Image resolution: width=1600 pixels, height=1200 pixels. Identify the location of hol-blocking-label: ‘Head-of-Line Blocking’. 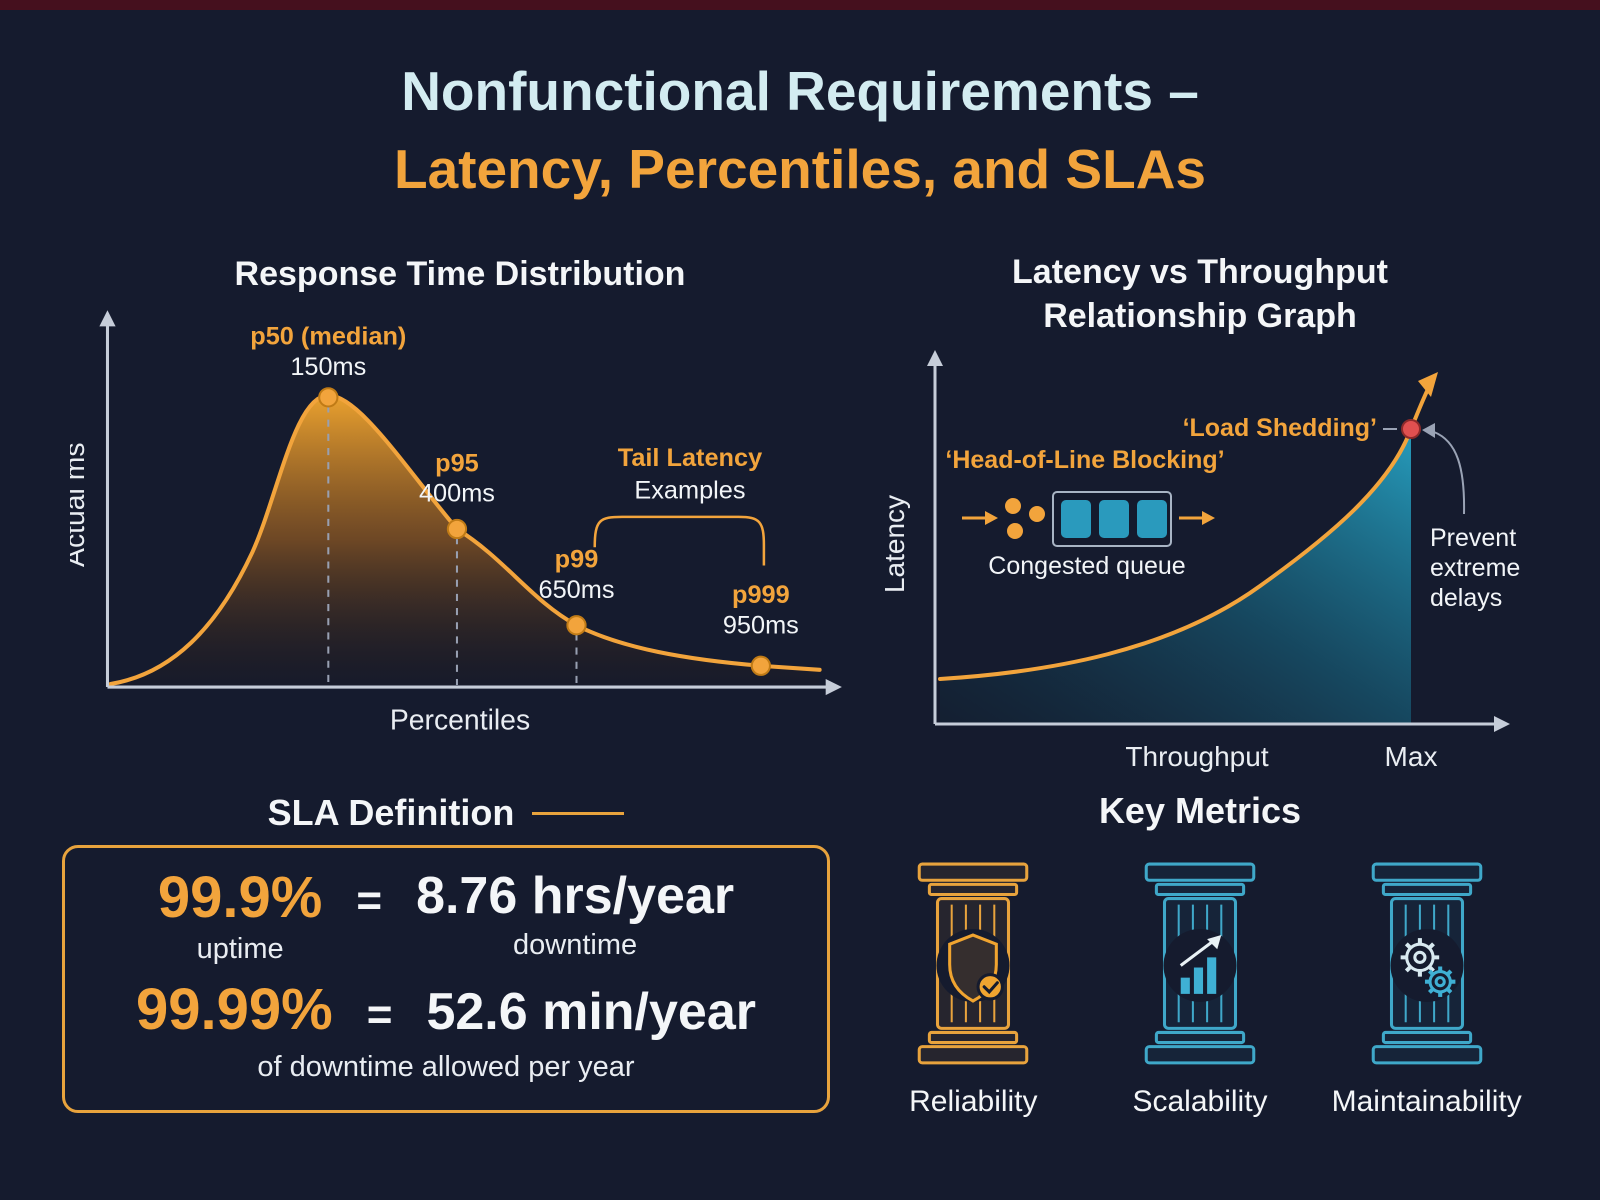
(1084, 460).